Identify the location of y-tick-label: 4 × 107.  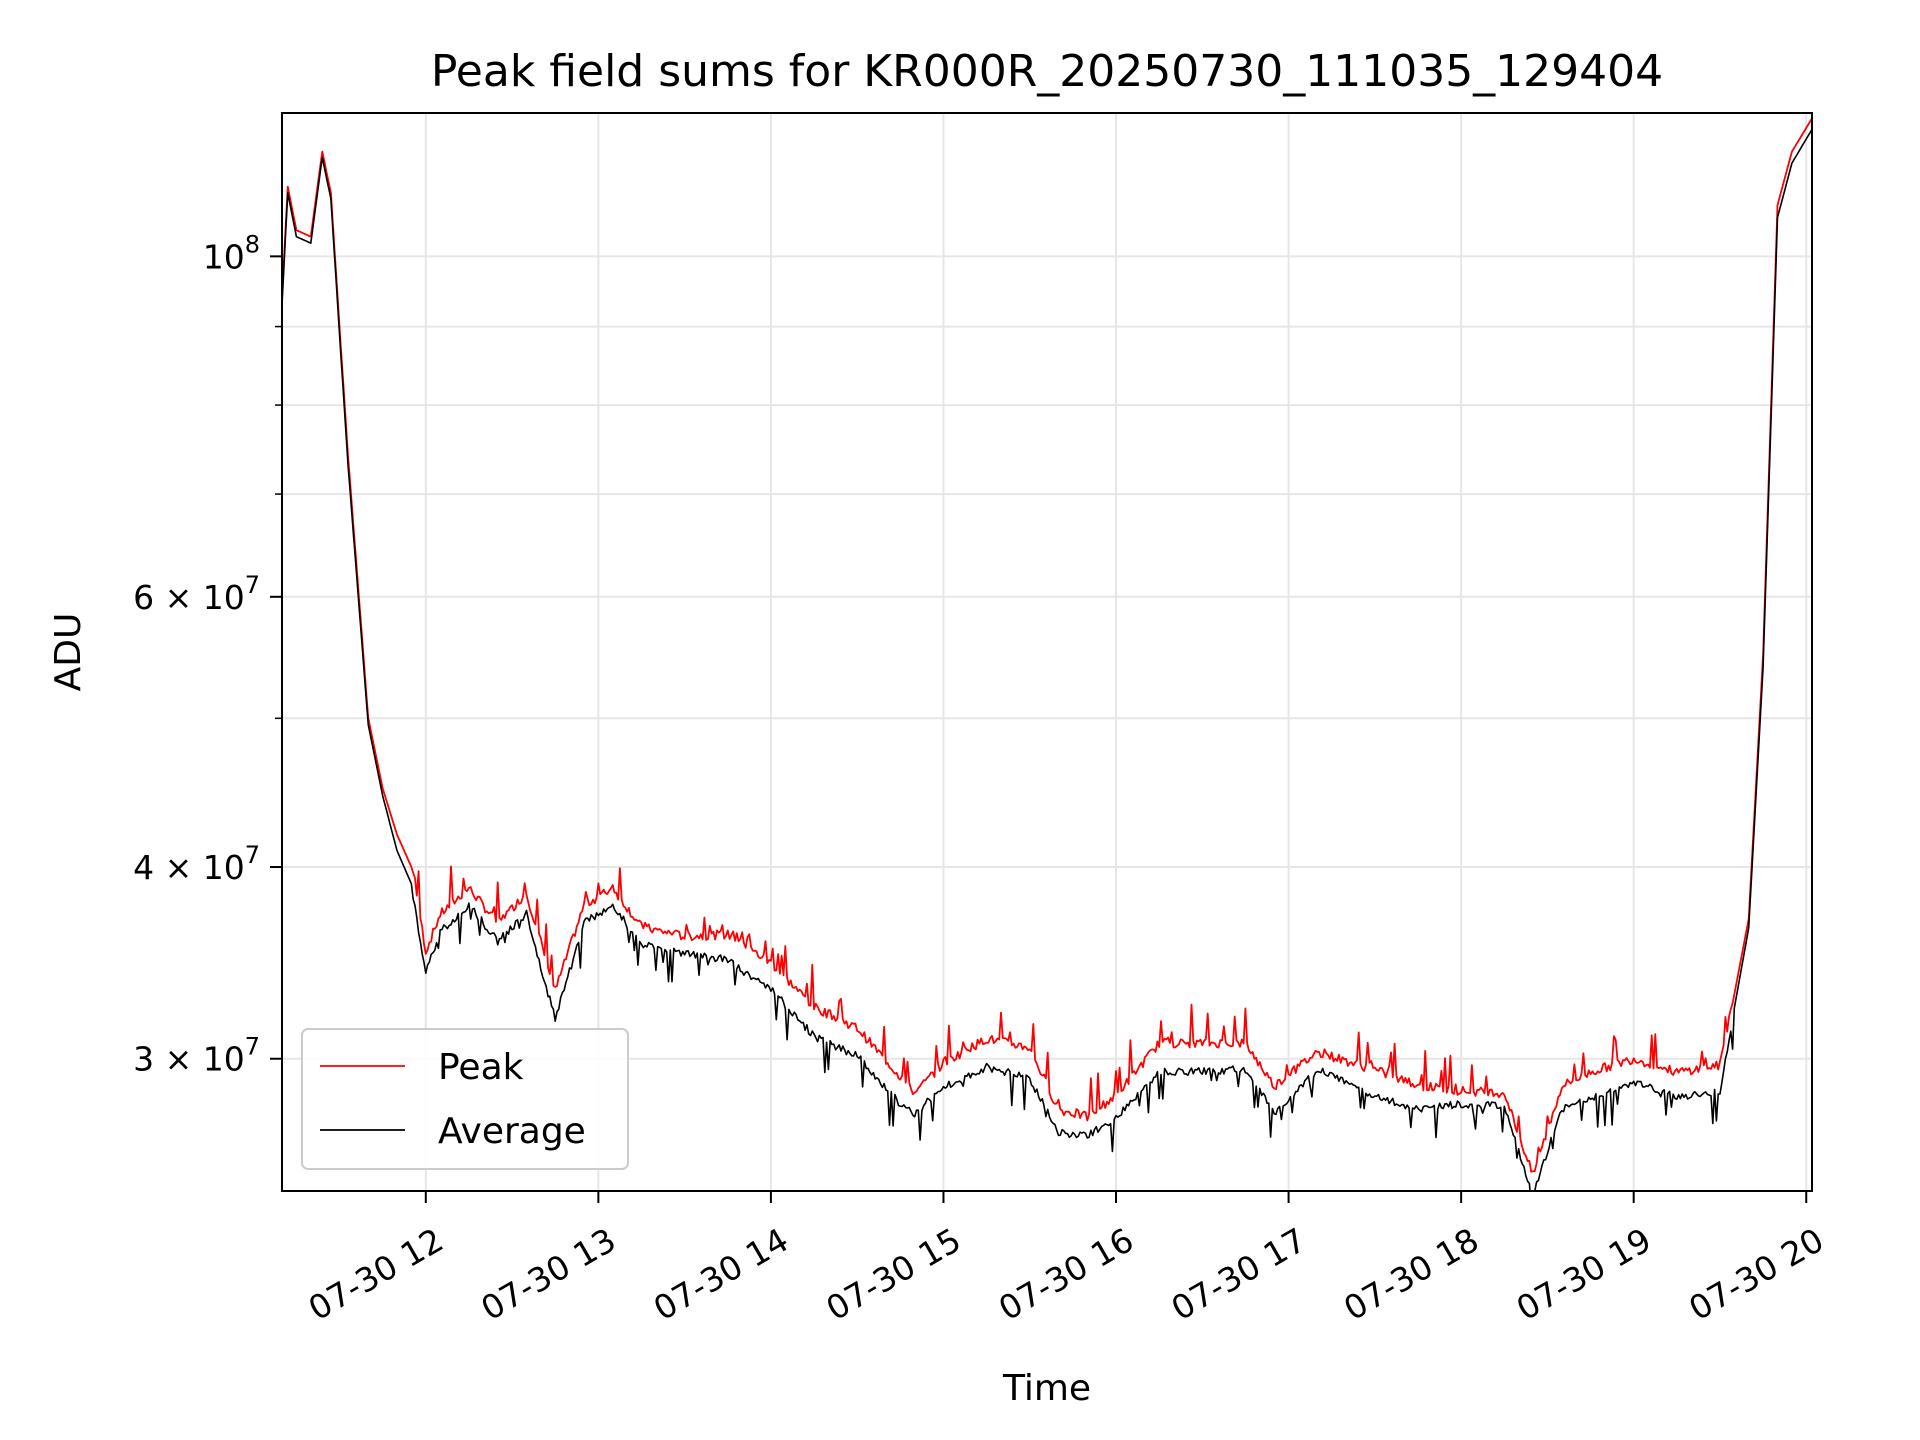
(196, 864).